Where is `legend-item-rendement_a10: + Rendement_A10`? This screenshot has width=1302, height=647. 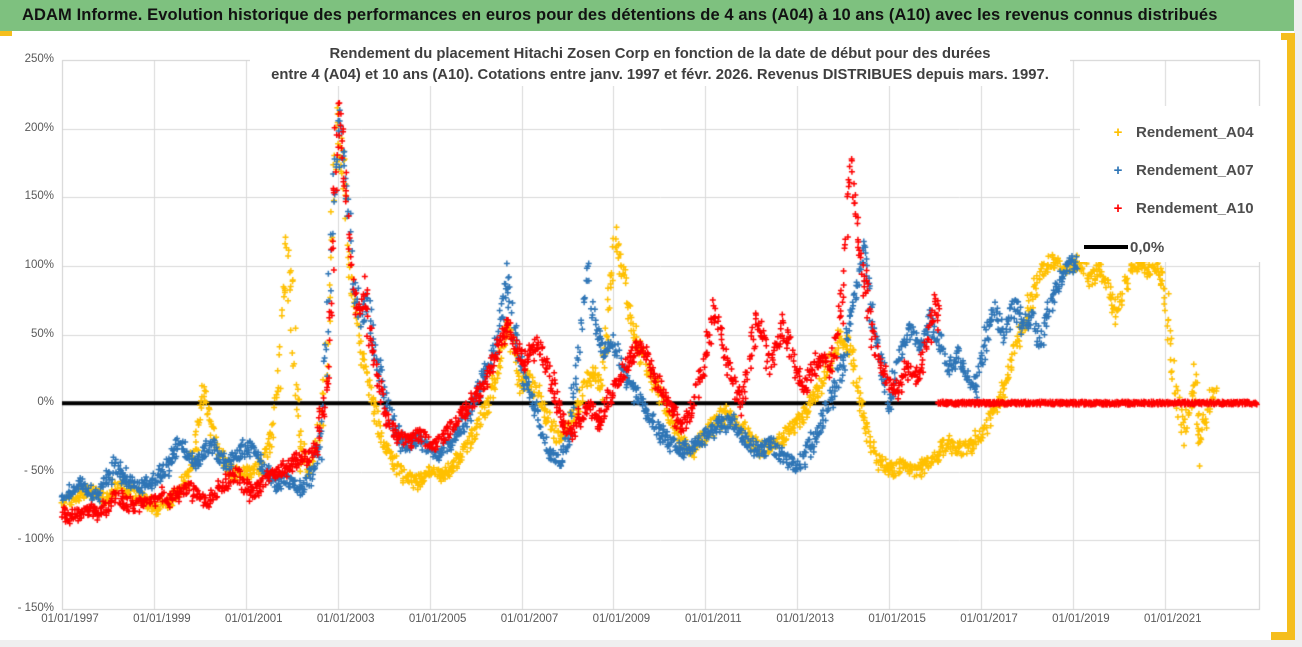
legend-item-rendement_a10: + Rendement_A10 is located at coordinates (1171, 208).